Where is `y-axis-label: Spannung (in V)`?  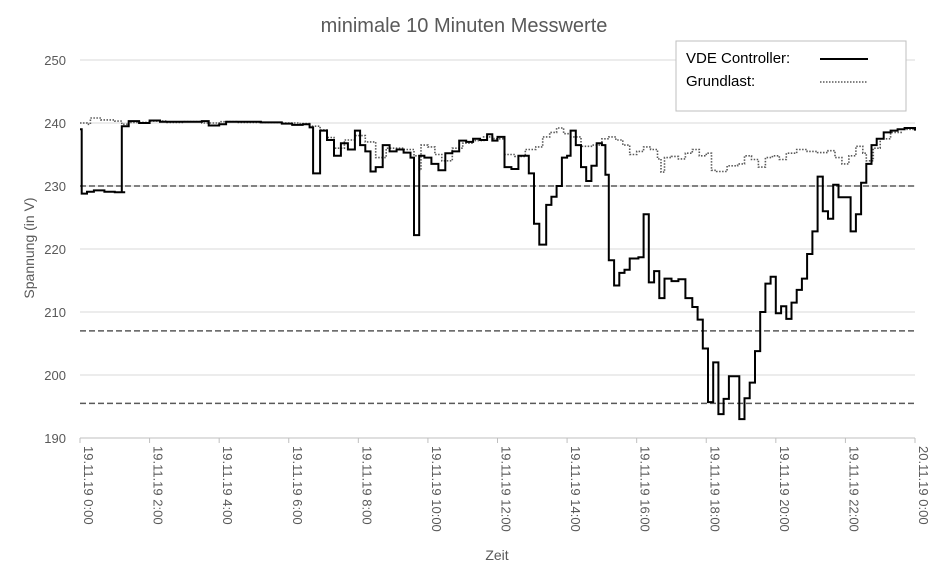 y-axis-label: Spannung (in V) is located at coordinates (29, 247).